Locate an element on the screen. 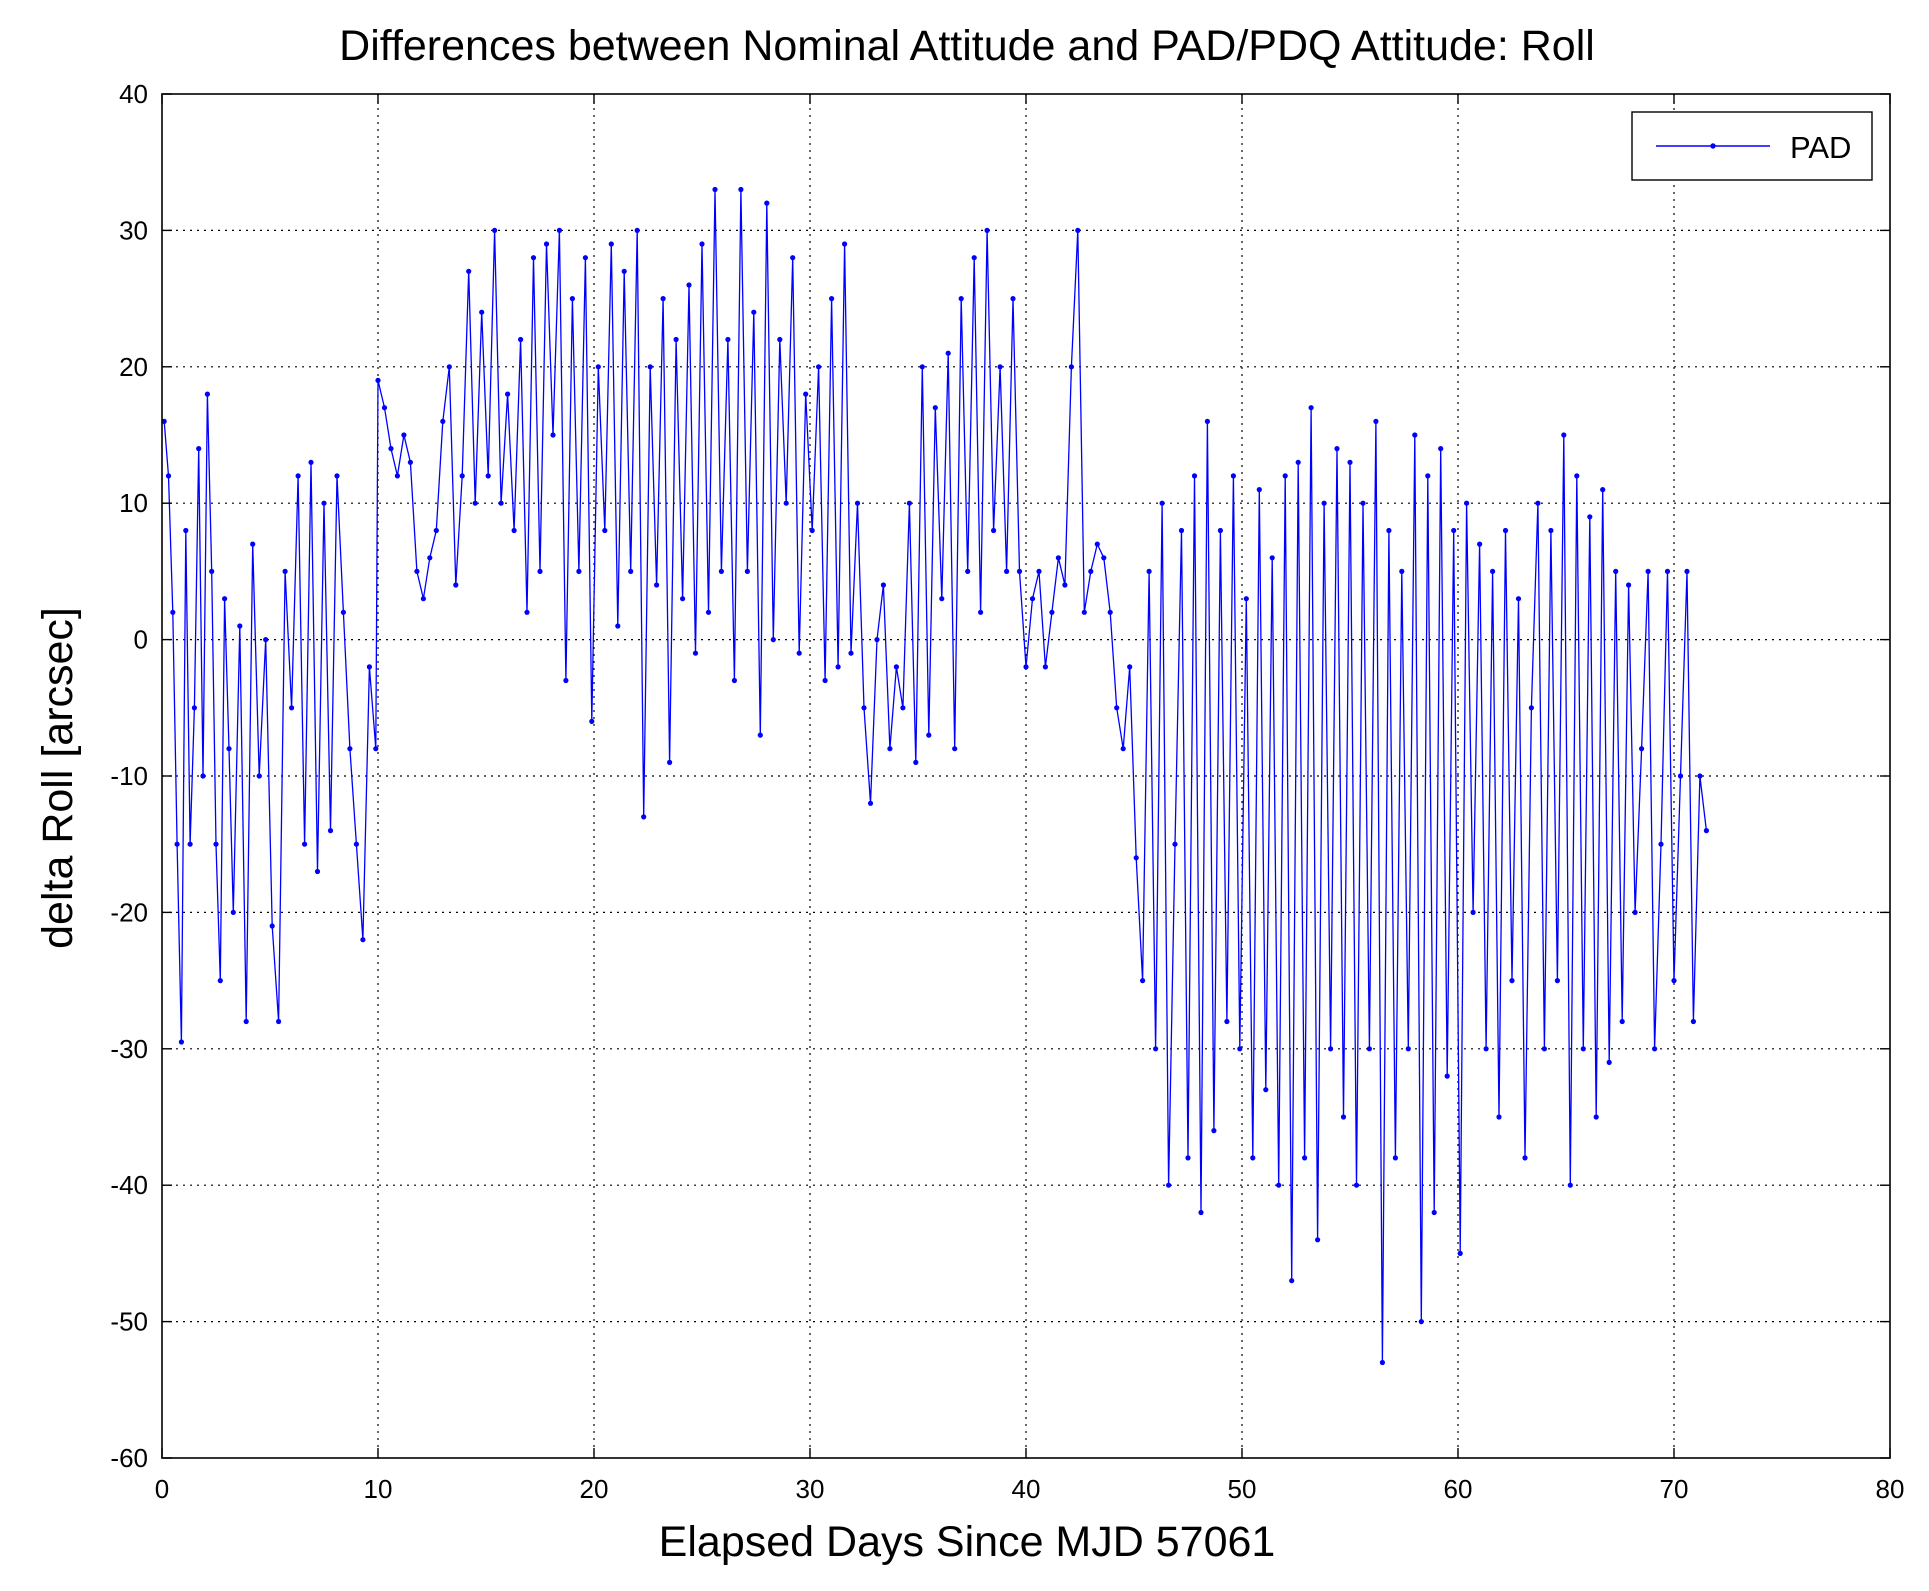 The image size is (1929, 1591). y-tick-label: -20 is located at coordinates (129, 912).